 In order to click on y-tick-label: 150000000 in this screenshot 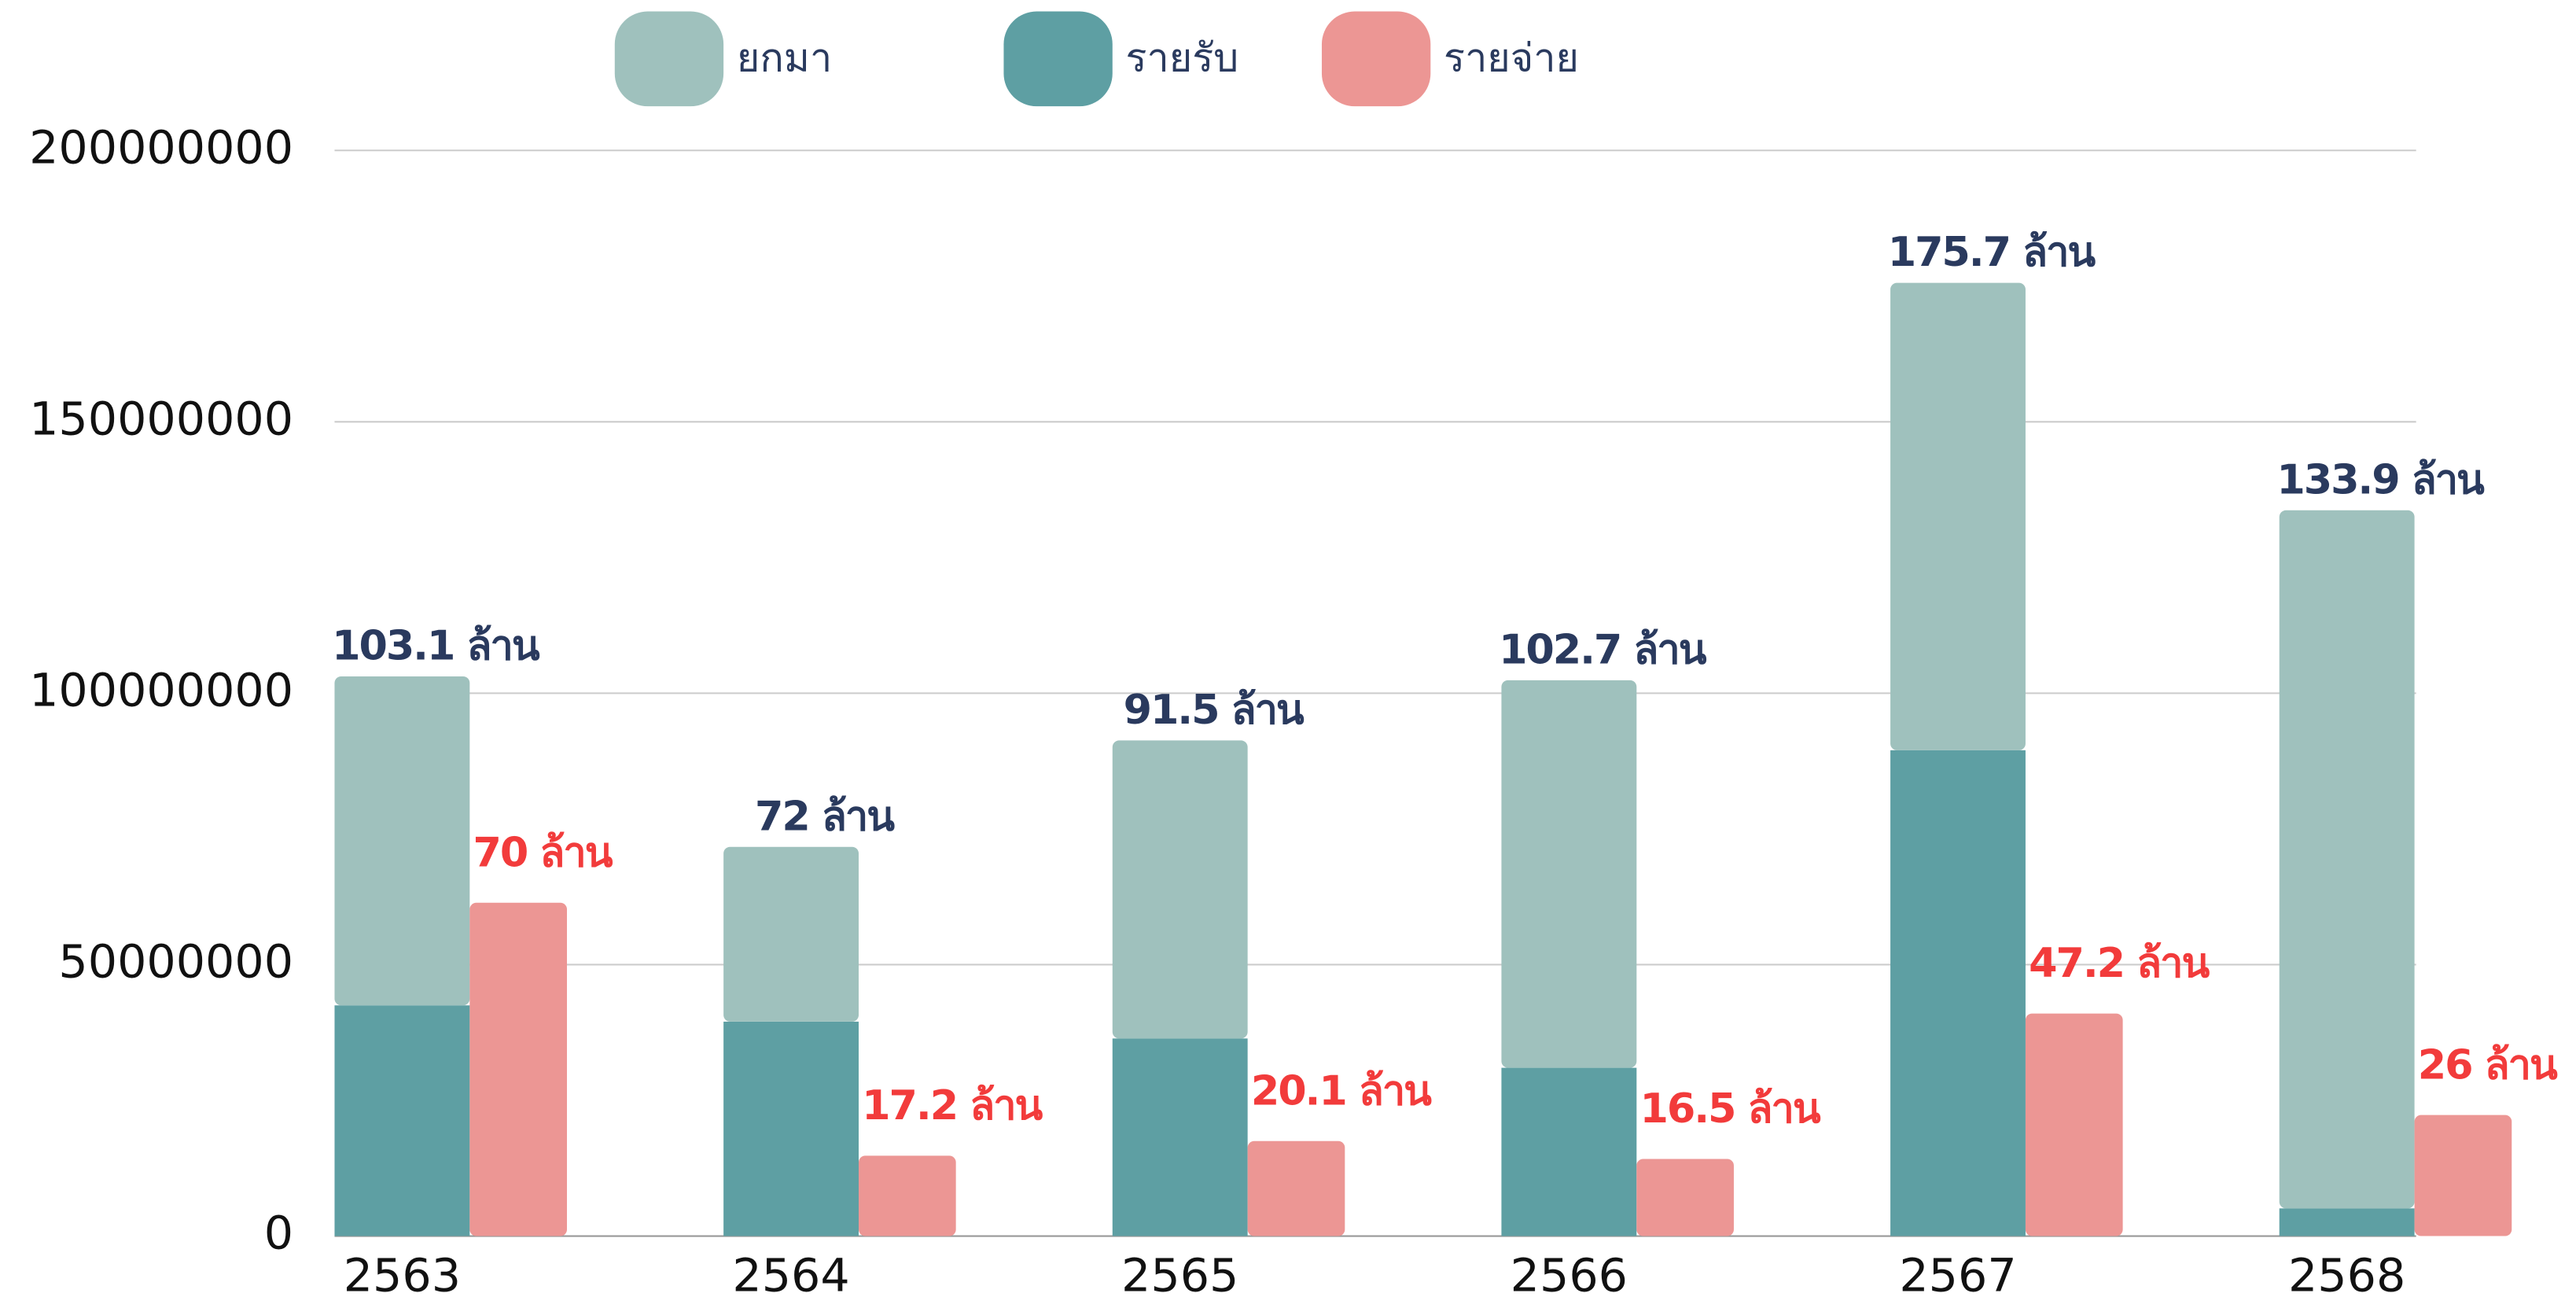, I will do `click(161, 419)`.